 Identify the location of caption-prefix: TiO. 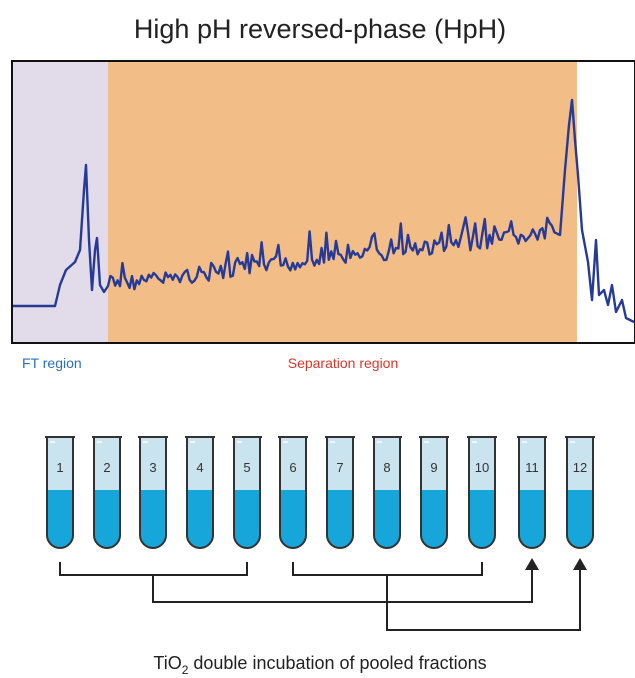
(167, 663).